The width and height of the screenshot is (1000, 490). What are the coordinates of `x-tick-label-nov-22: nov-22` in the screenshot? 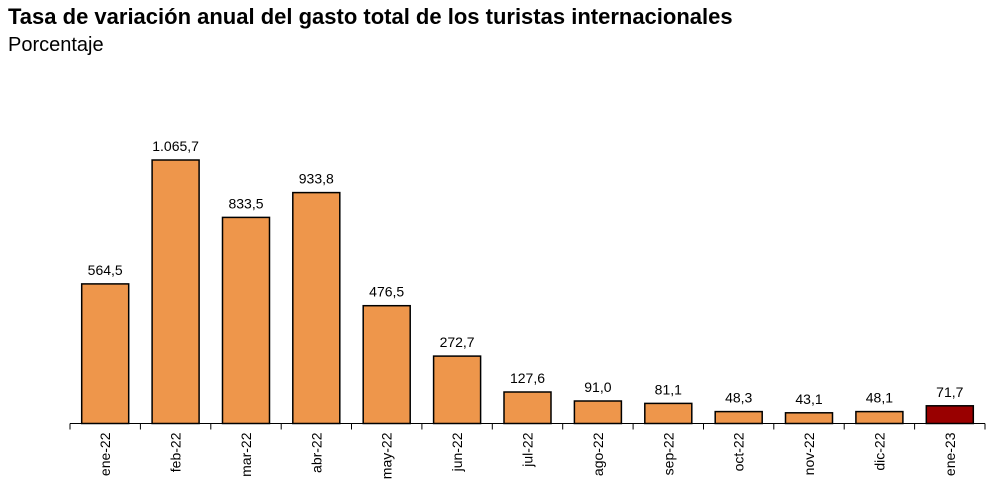 It's located at (809, 453).